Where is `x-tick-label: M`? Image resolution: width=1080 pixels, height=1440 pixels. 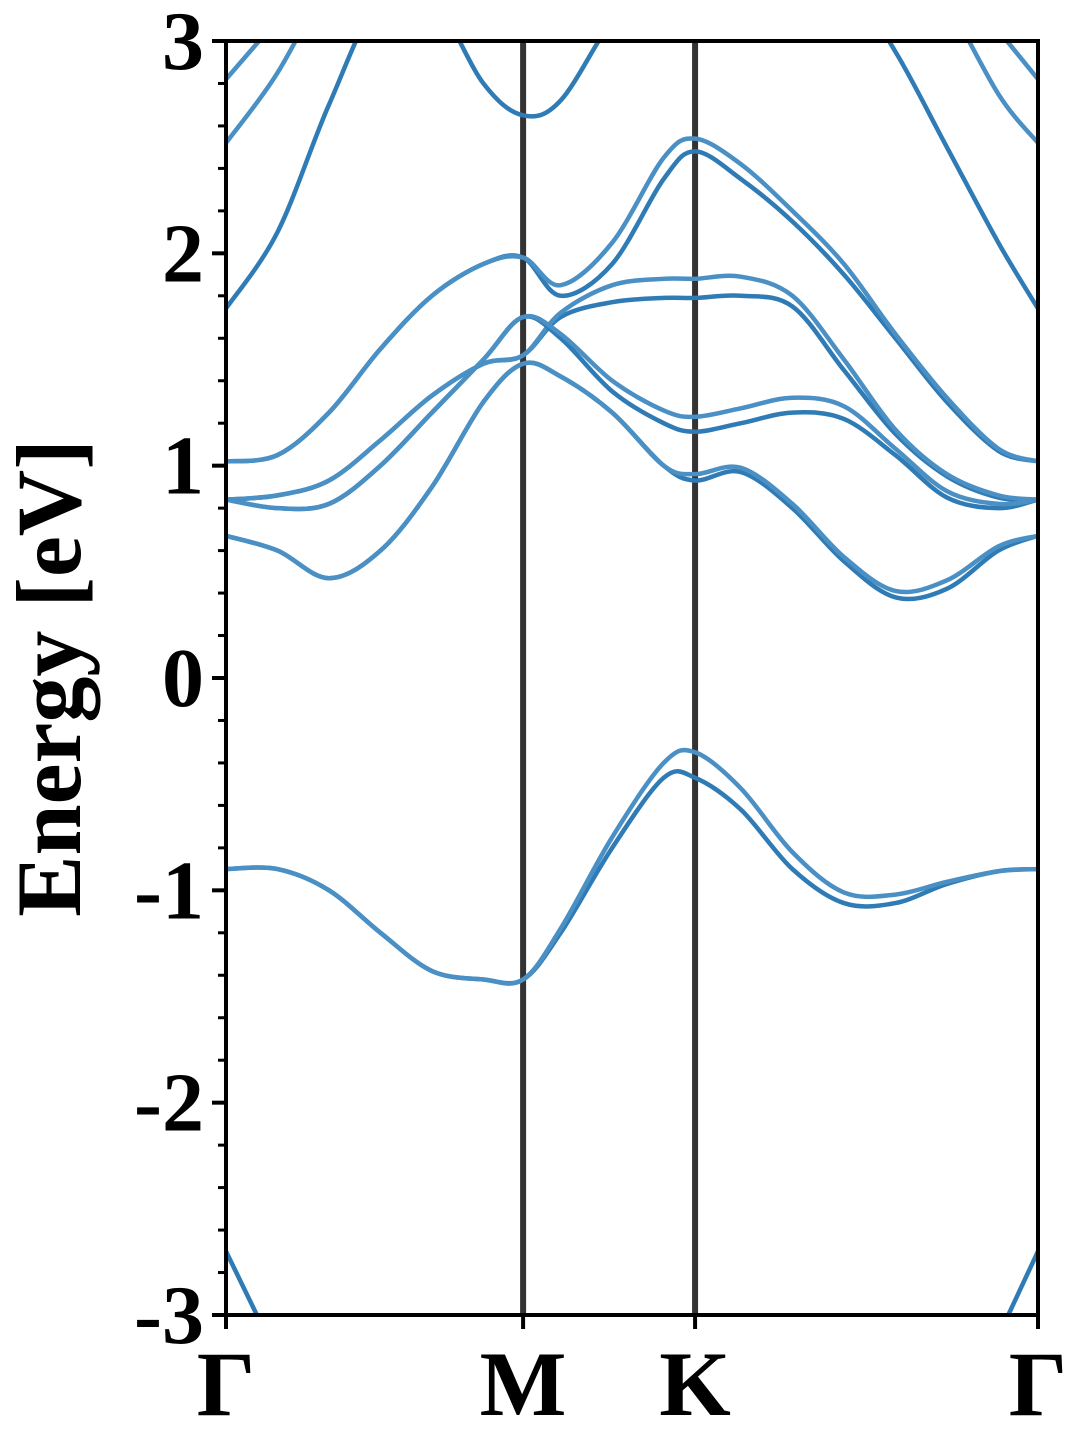 x-tick-label: M is located at coordinates (523, 1384).